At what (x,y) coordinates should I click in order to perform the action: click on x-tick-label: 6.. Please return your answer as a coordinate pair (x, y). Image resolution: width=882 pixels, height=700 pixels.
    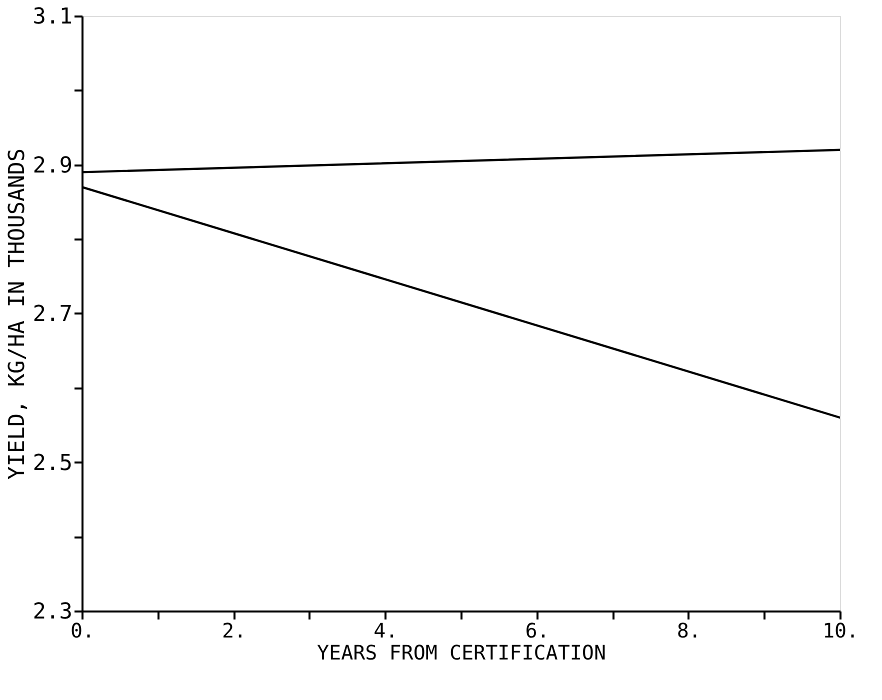
    Looking at the image, I should click on (537, 630).